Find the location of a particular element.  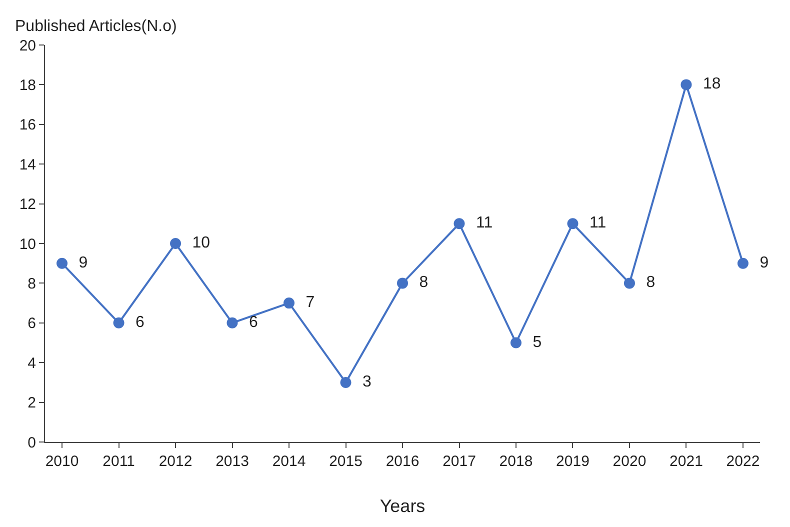

x-tick-label: 2022 is located at coordinates (743, 461).